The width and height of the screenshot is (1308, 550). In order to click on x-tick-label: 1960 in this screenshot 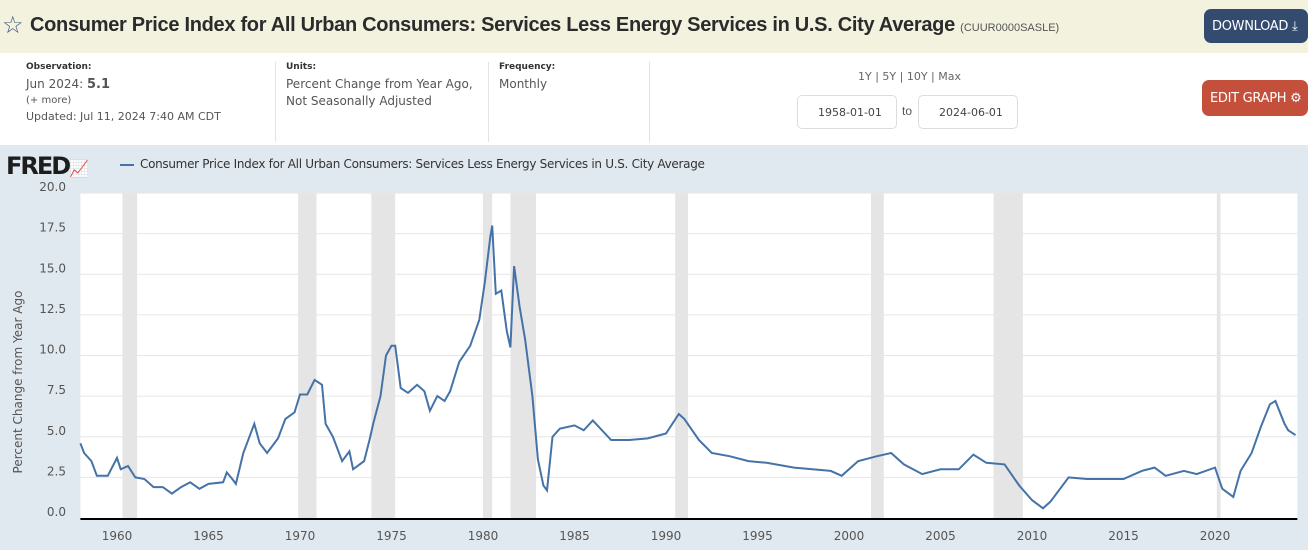, I will do `click(117, 536)`.